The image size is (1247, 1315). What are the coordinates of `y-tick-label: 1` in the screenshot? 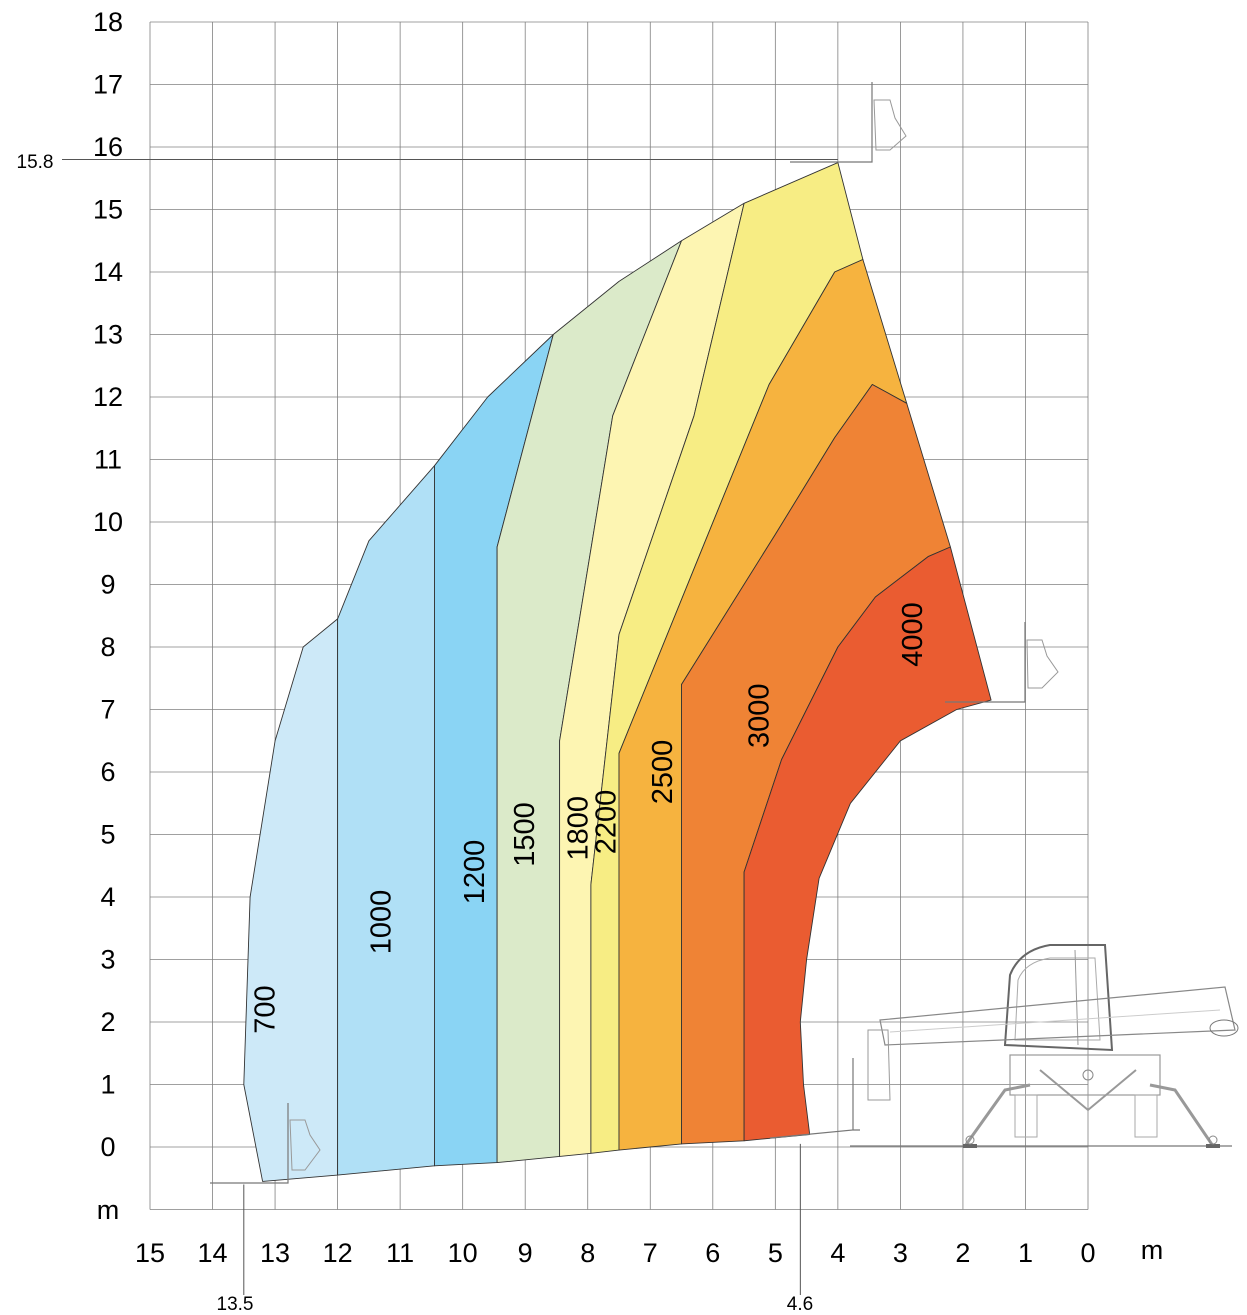 It's located at (107, 1085).